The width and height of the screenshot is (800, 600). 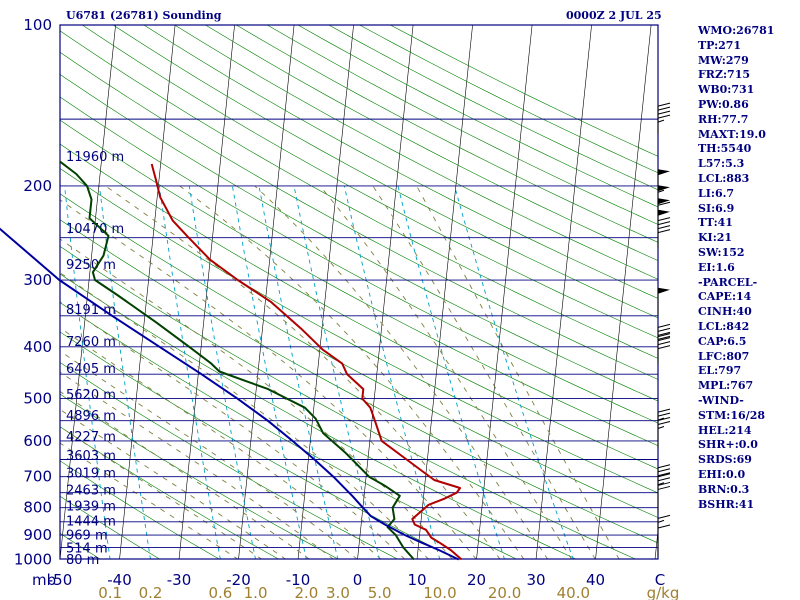 What do you see at coordinates (95, 157) in the screenshot?
I see `height-label: 11960 m` at bounding box center [95, 157].